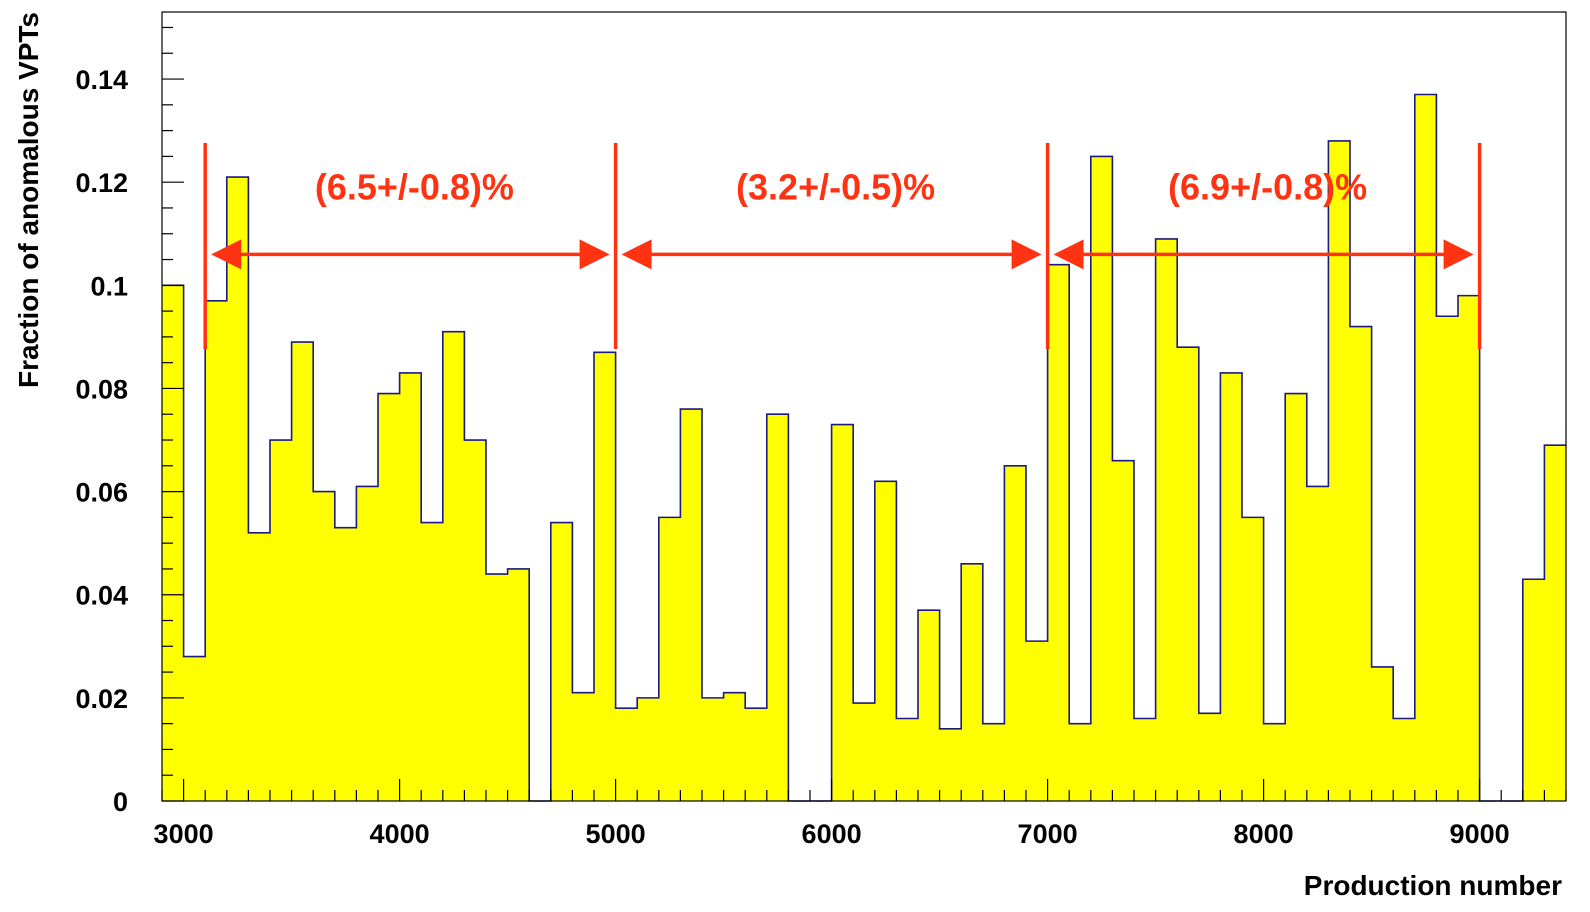 The image size is (1590, 912). Describe the element at coordinates (109, 286) in the screenshot. I see `y-tick-label: 0.1` at that location.